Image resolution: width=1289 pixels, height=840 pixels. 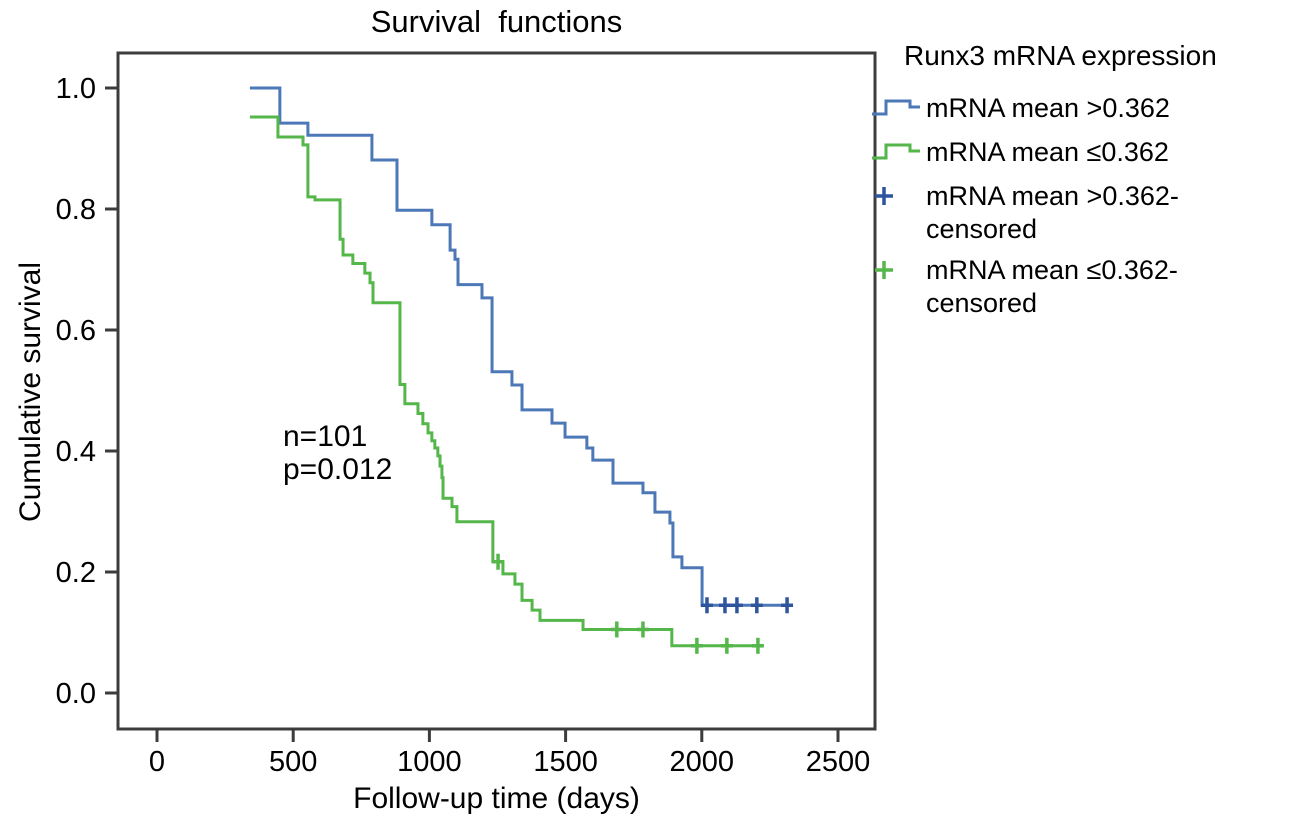 What do you see at coordinates (838, 762) in the screenshot?
I see `svg-text: 2500` at bounding box center [838, 762].